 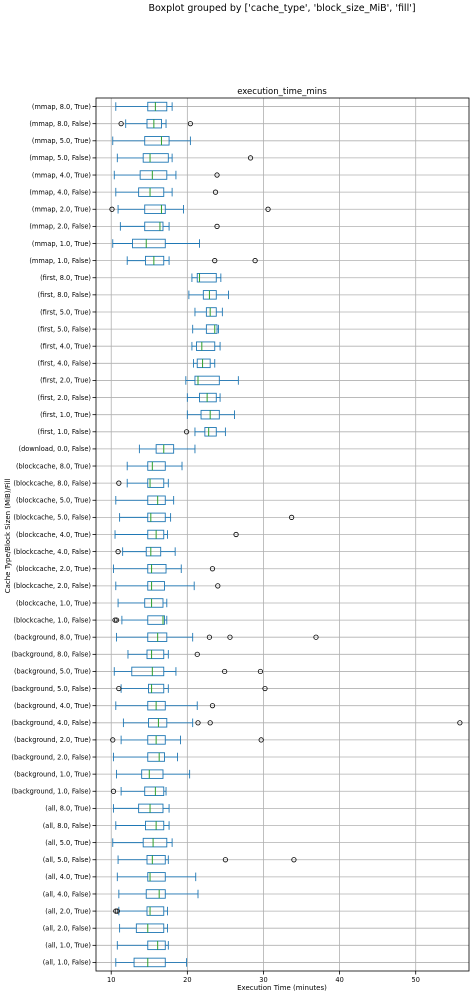 What do you see at coordinates (64, 398) in the screenshot?
I see `y-tick-label: (first, 2.0, False)` at bounding box center [64, 398].